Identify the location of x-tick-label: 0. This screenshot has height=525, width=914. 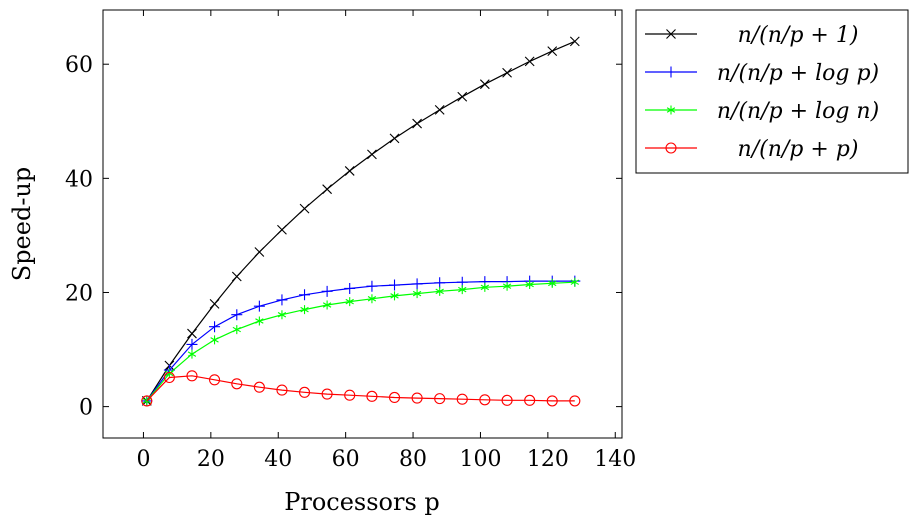
(143, 459).